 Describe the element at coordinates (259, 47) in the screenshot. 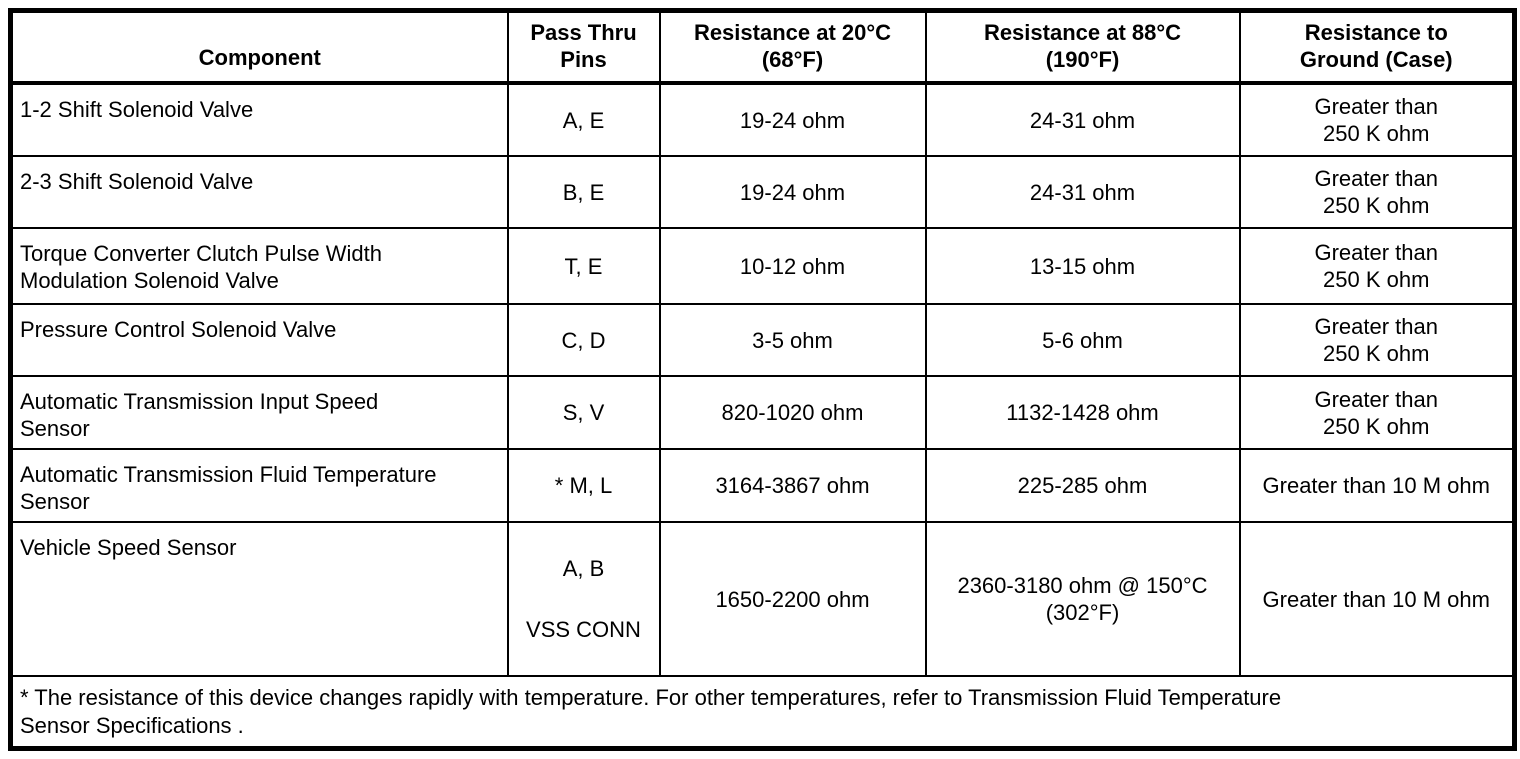

I see `column-header-component: Component` at that location.